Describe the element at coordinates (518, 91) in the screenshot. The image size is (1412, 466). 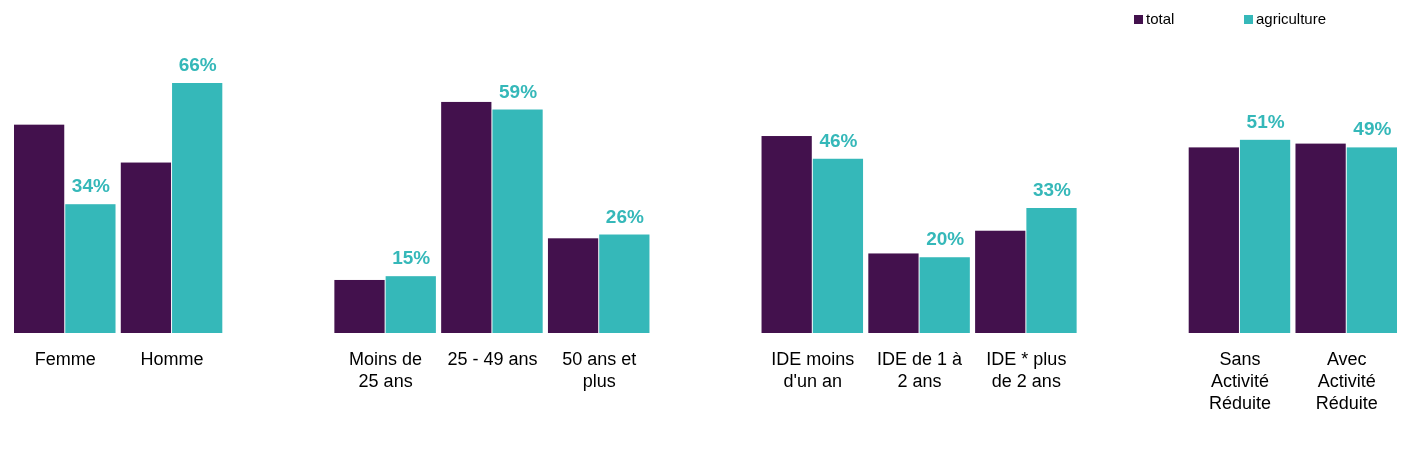
I see `data-label: 59%` at that location.